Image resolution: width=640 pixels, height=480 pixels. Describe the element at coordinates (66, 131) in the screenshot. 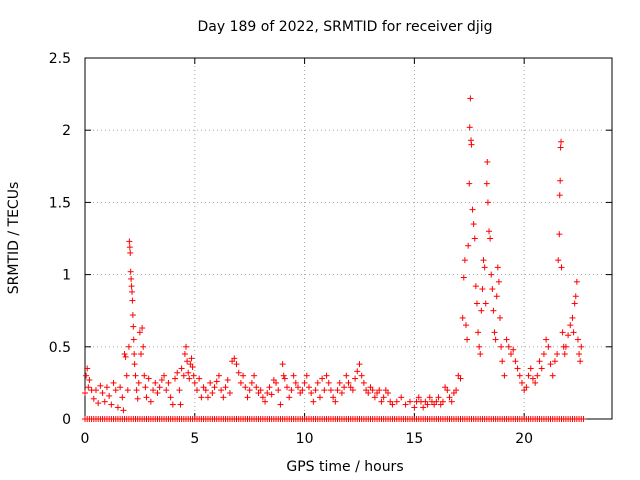

I see `y-tick-label: 2` at that location.